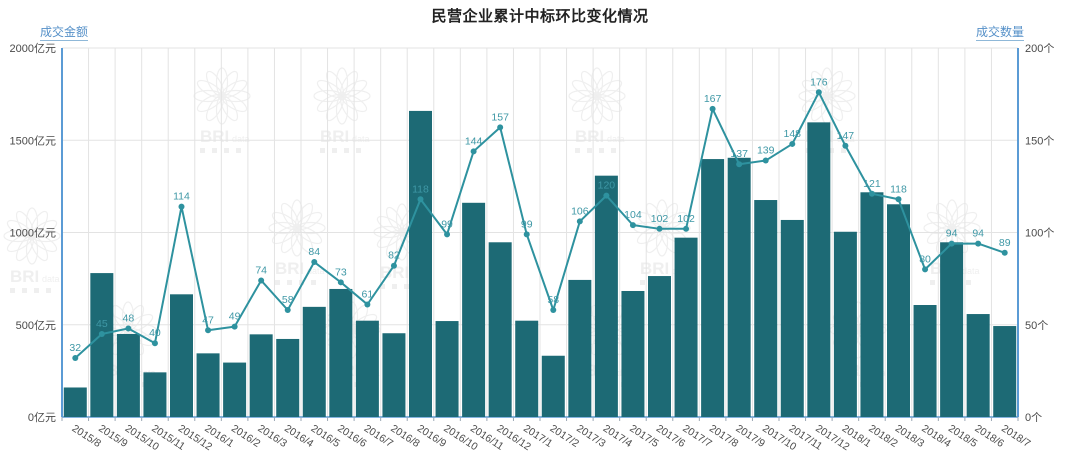  Describe the element at coordinates (154, 343) in the screenshot. I see `line-point-2015/11` at that location.